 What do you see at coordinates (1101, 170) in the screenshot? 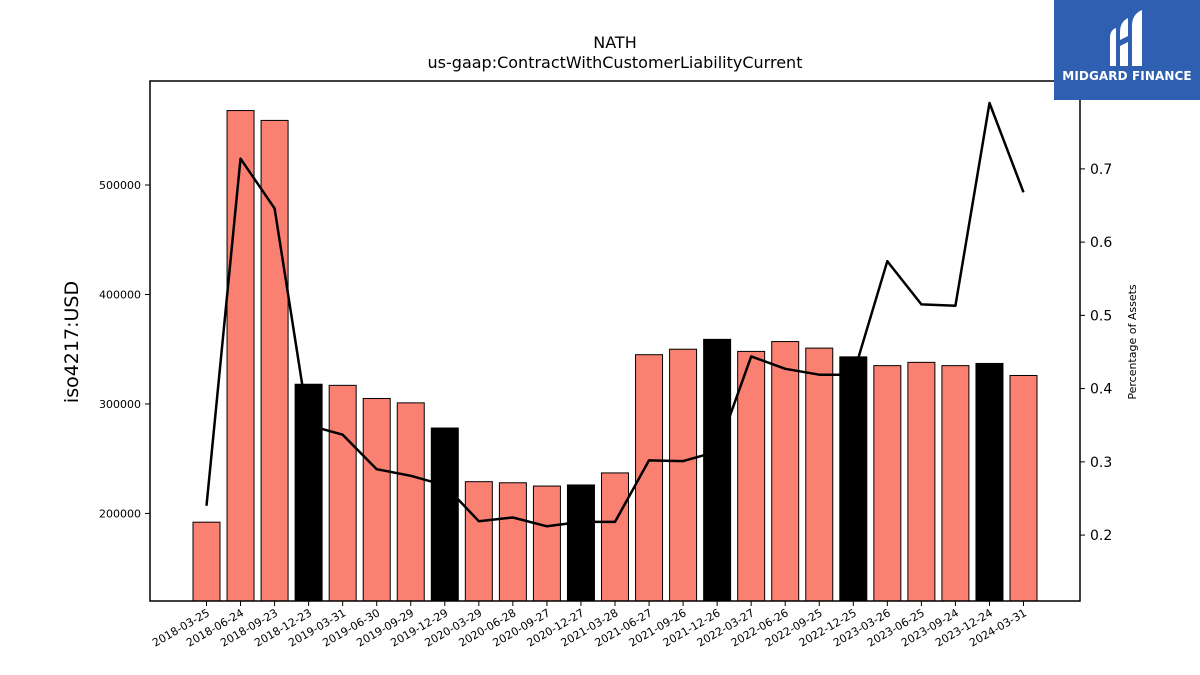
I see `y2-tick-label: 0.7` at bounding box center [1101, 170].